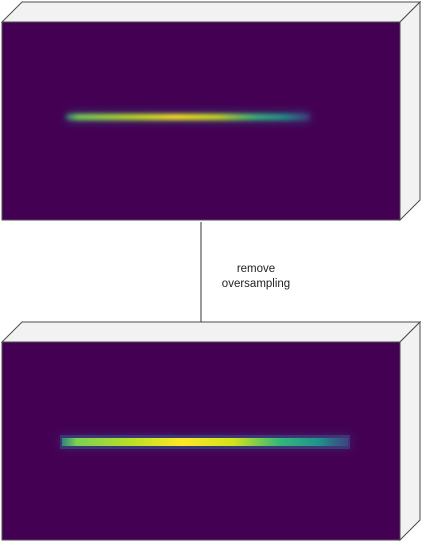  What do you see at coordinates (256, 277) in the screenshot?
I see `arrow-label: remove oversampling` at bounding box center [256, 277].